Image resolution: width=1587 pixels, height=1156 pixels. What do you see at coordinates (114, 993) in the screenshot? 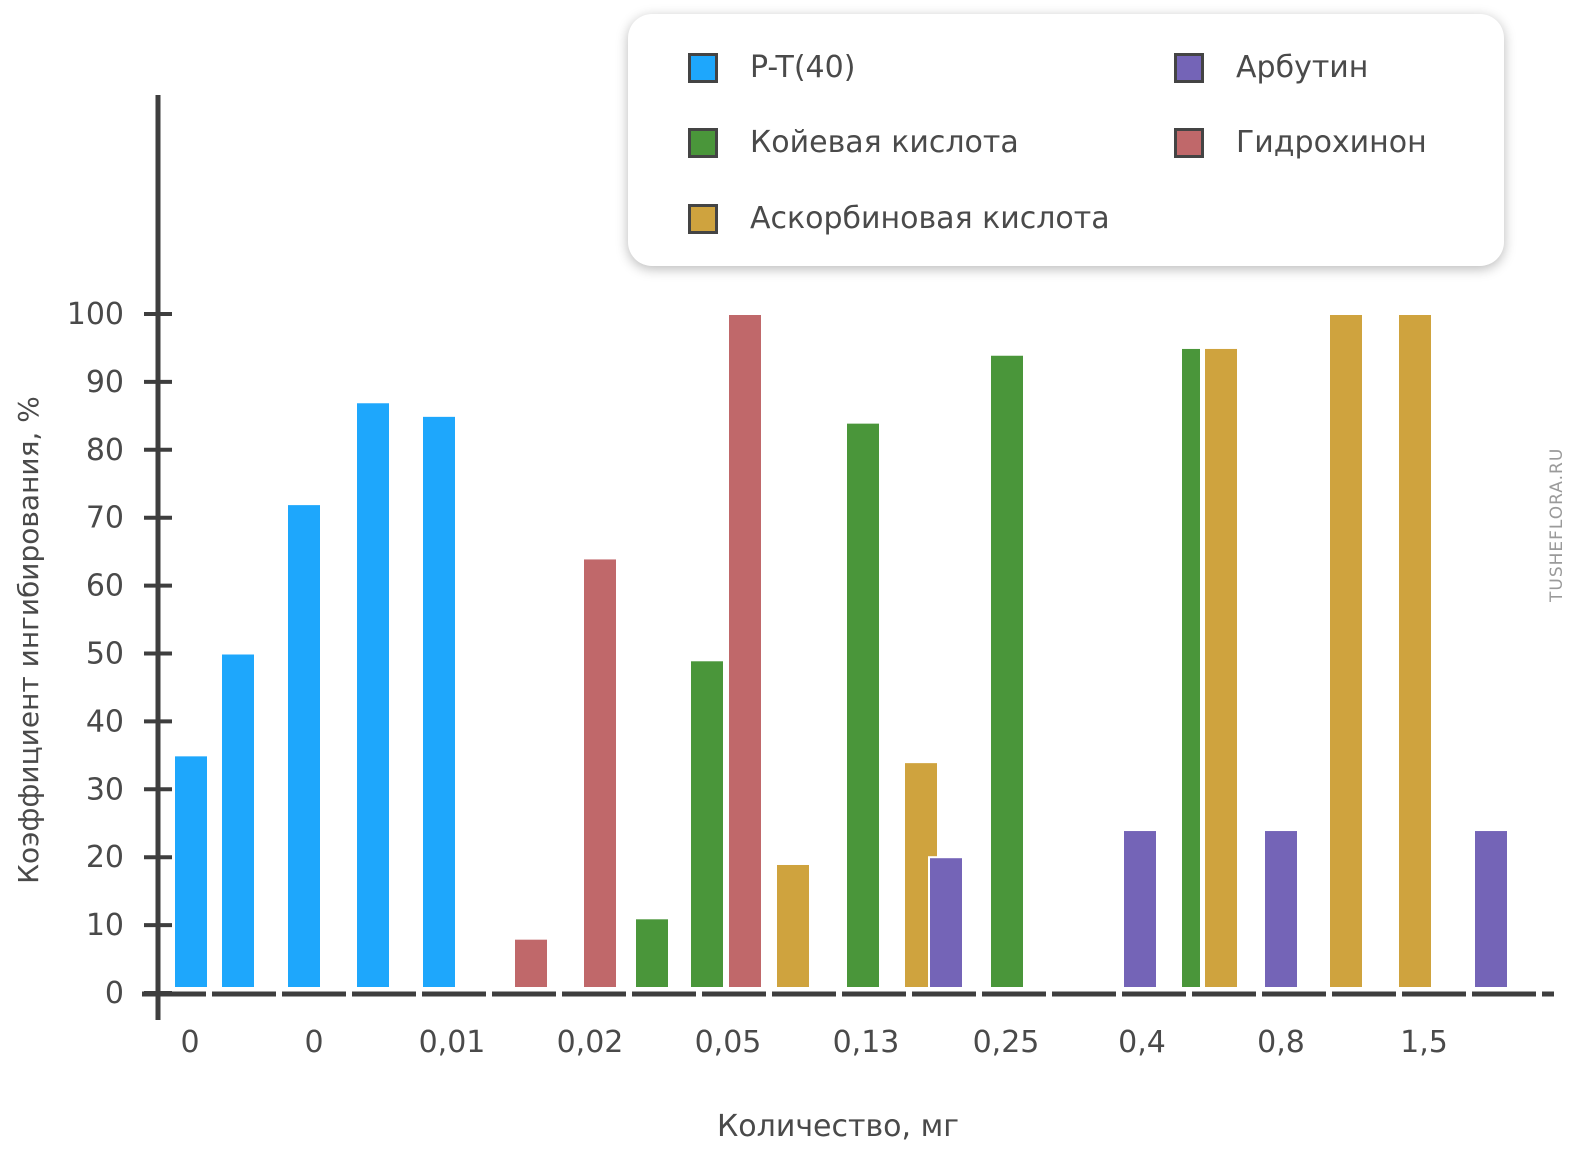
I see `y-tick-label: 0` at bounding box center [114, 993].